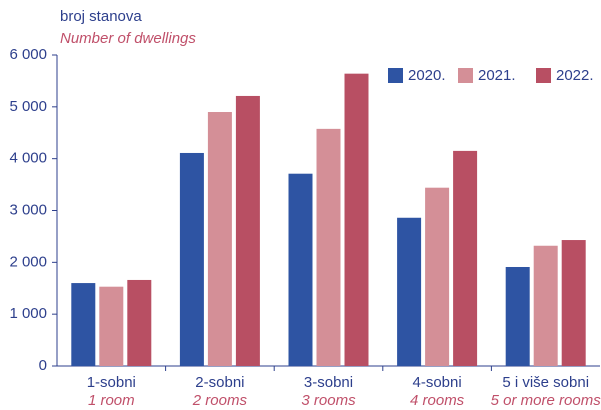 Image resolution: width=601 pixels, height=410 pixels. Describe the element at coordinates (427, 75) in the screenshot. I see `legend-label: 2020.` at that location.